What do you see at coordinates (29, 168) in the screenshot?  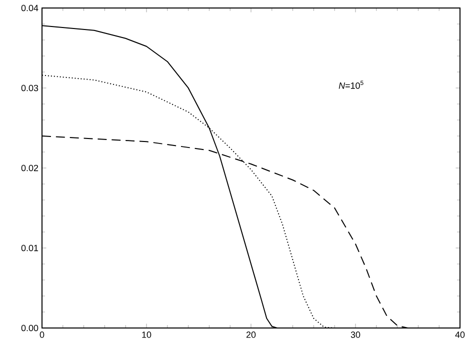 I see `y-tick-label: 0.02` at bounding box center [29, 168].